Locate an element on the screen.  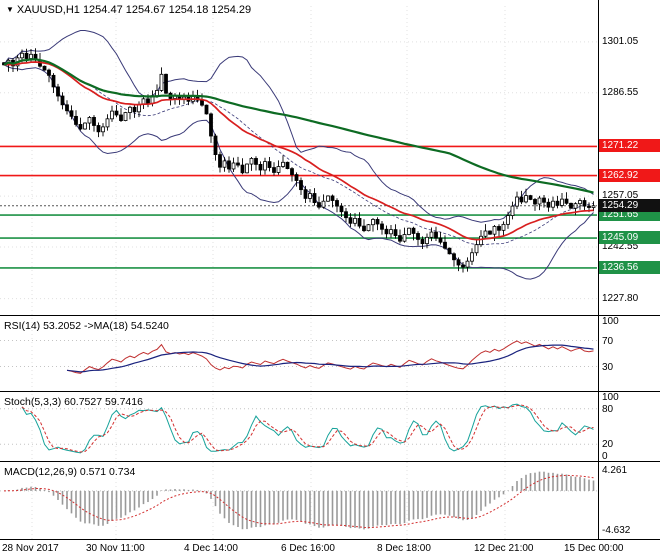
price-badge: 1271.22 is located at coordinates (629, 146).